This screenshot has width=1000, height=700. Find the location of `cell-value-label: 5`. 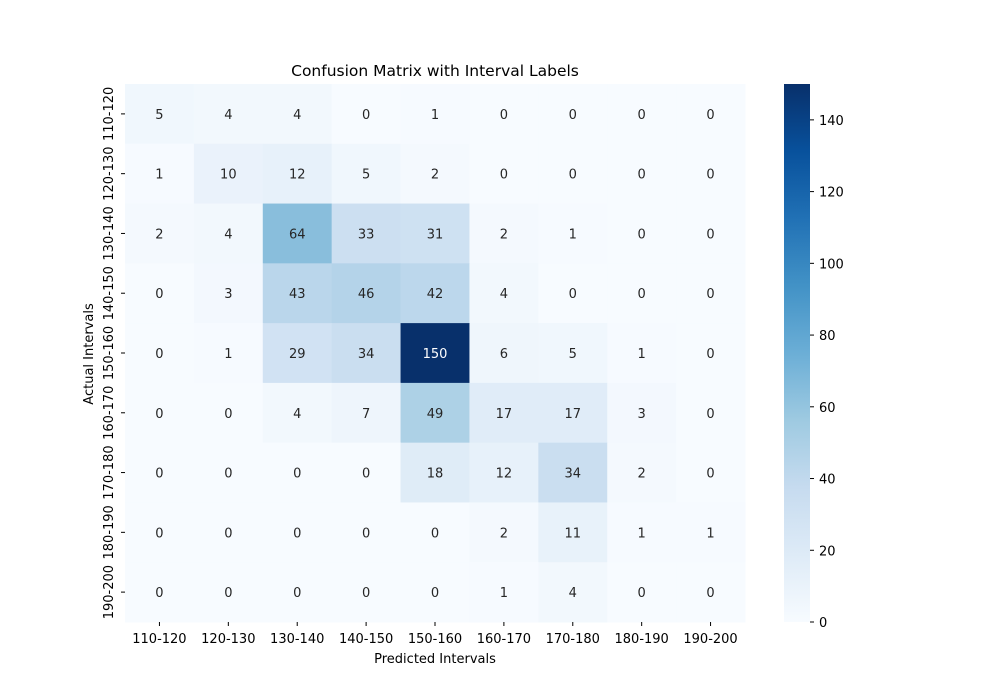

cell-value-label: 5 is located at coordinates (573, 354).